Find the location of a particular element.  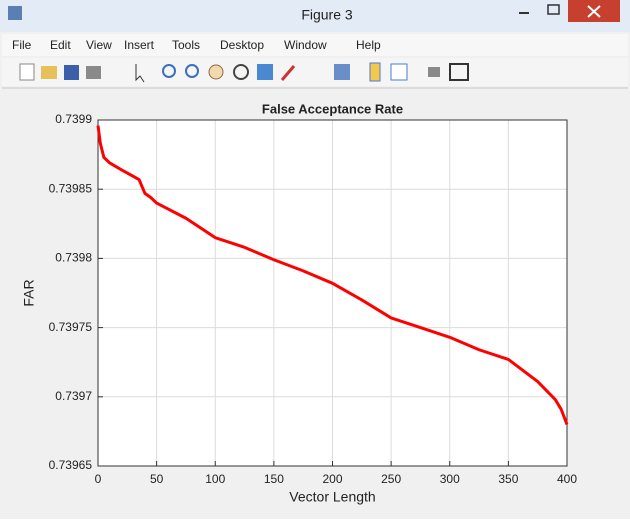

x-tick-label: 50 is located at coordinates (157, 479).